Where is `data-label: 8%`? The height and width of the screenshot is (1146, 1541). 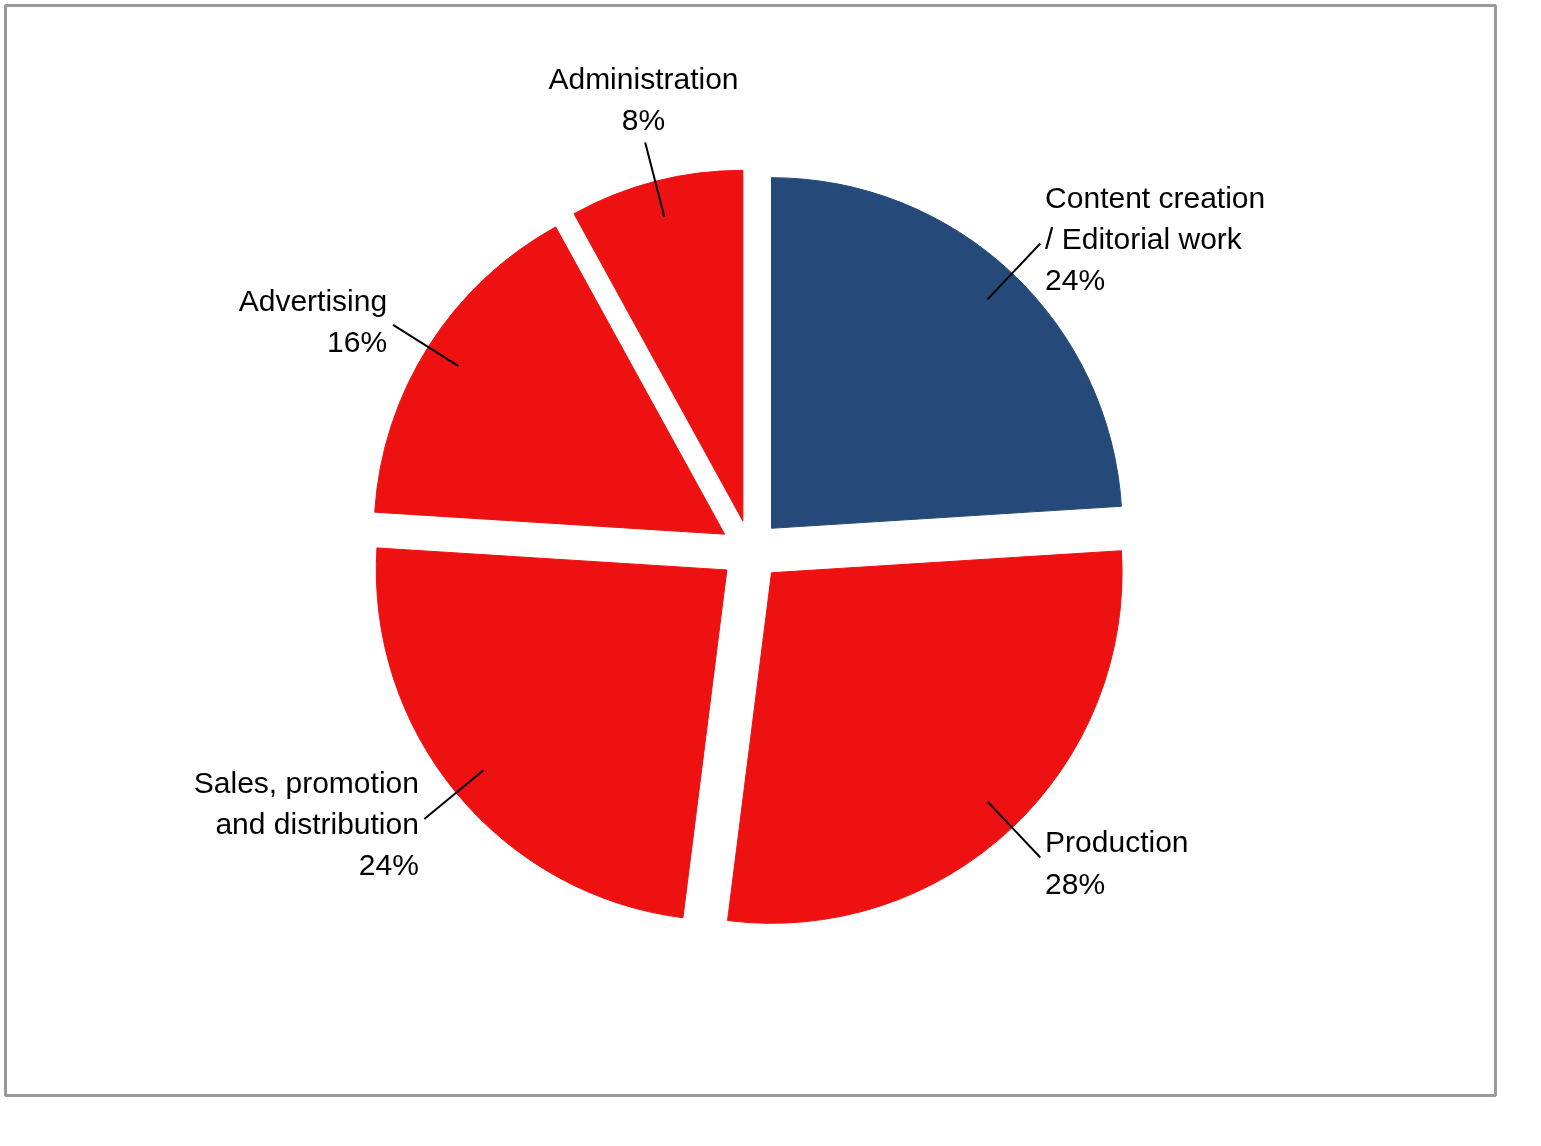 data-label: 8% is located at coordinates (643, 119).